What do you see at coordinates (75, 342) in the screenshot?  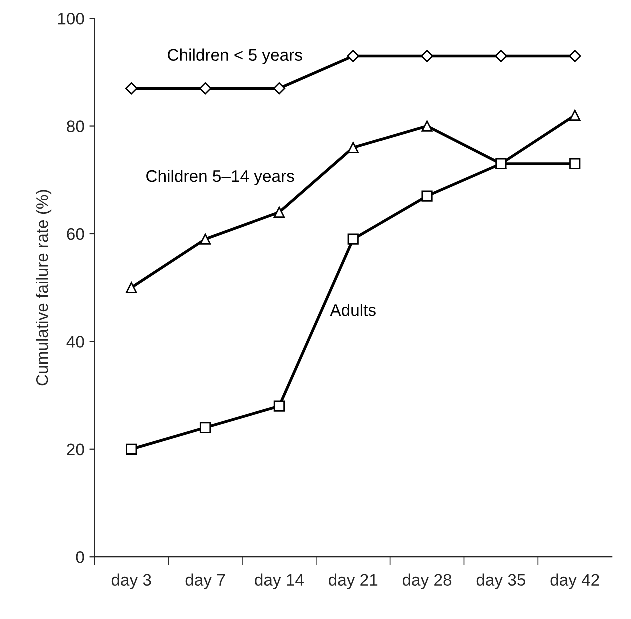 I see `y-tick-label: 40` at bounding box center [75, 342].